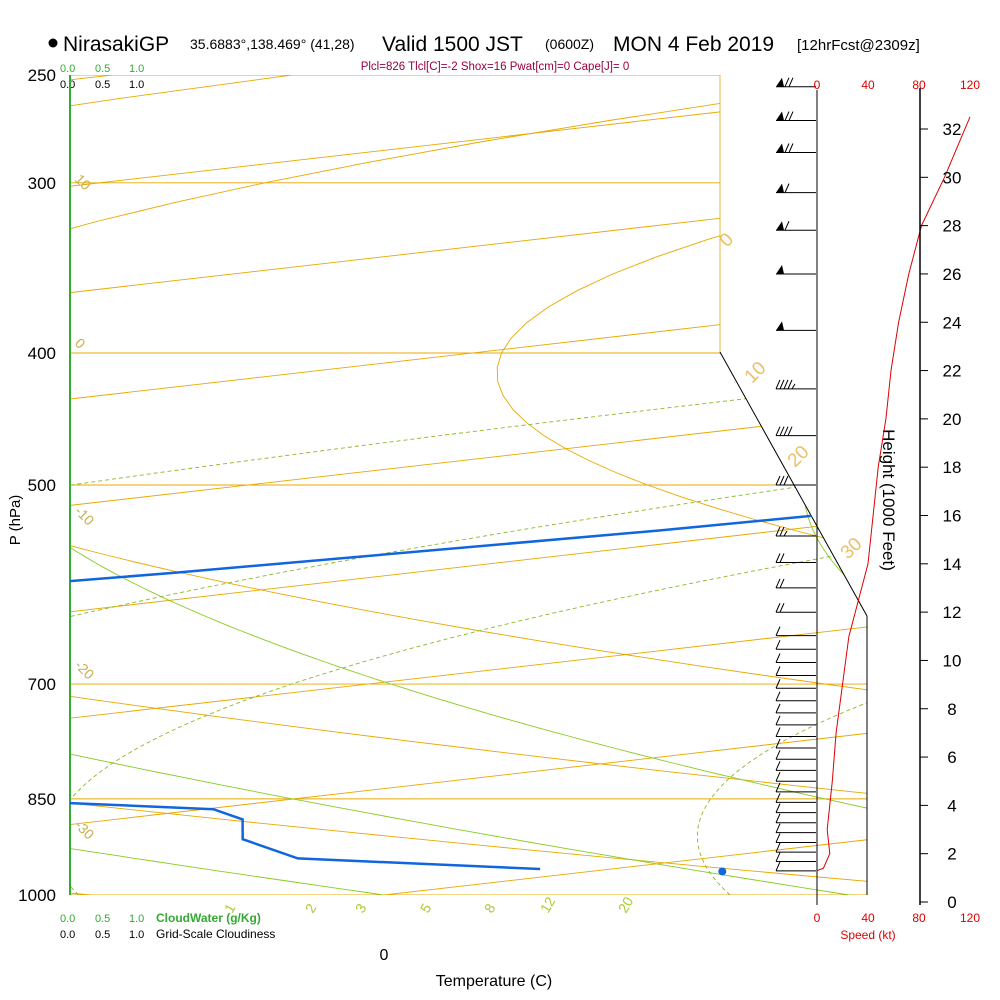  Describe the element at coordinates (952, 226) in the screenshot. I see `height-tick-label: 28` at that location.